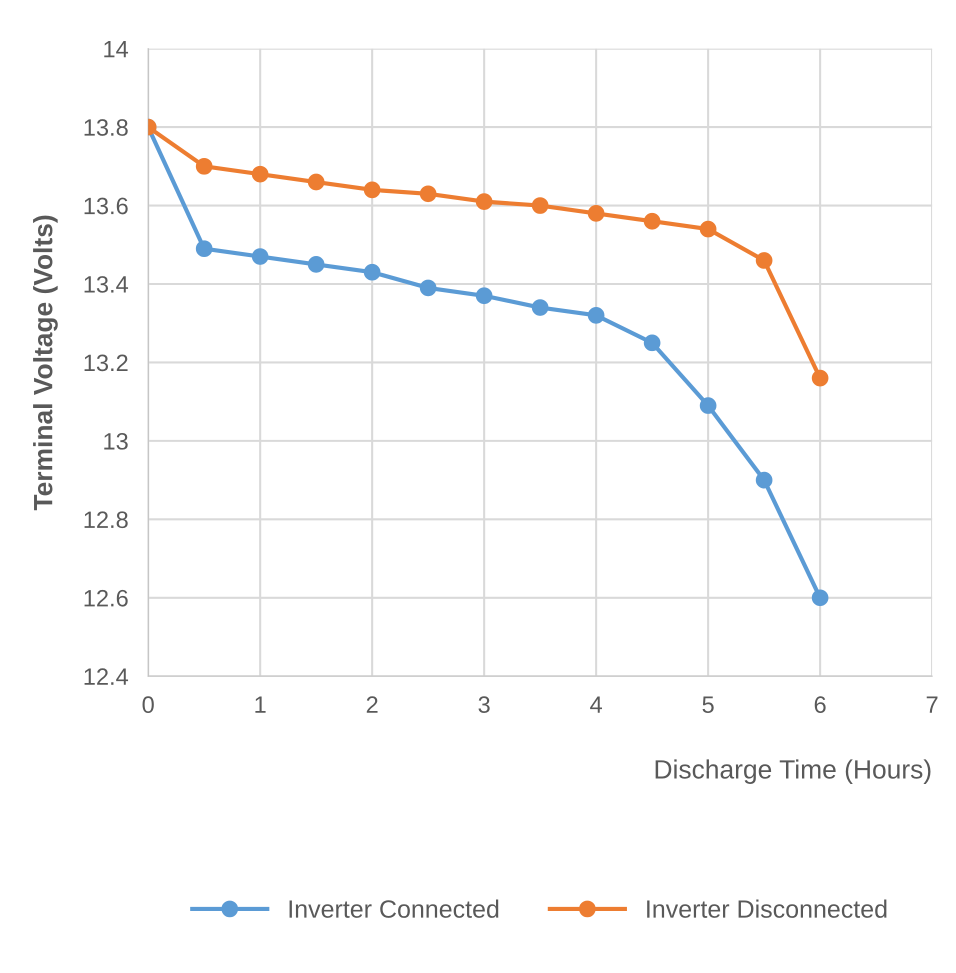 This screenshot has width=956, height=973. What do you see at coordinates (372, 704) in the screenshot?
I see `x-tick-label: 2` at bounding box center [372, 704].